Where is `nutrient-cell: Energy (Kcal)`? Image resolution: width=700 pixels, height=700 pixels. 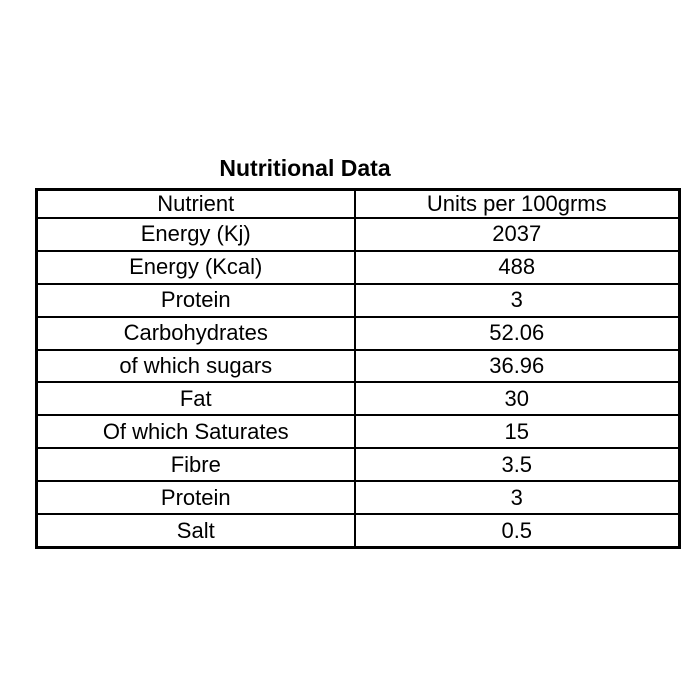 nutrient-cell: Energy (Kcal) is located at coordinates (195, 267).